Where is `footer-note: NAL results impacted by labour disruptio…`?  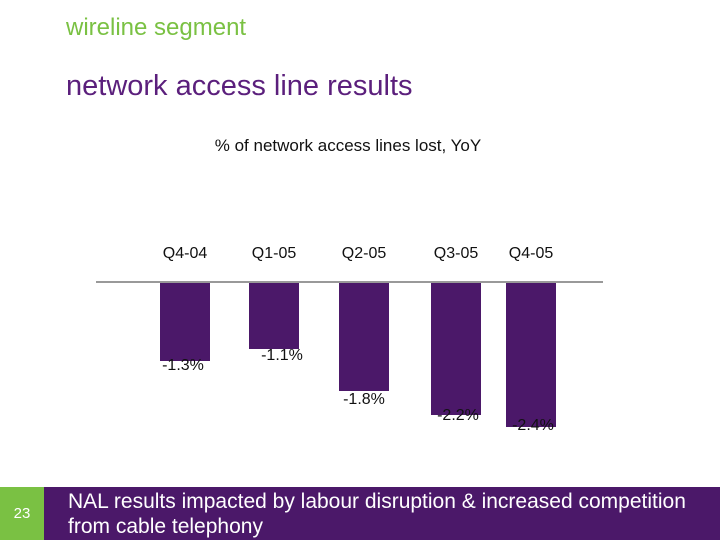 footer-note: NAL results impacted by labour disruptio… is located at coordinates (377, 514).